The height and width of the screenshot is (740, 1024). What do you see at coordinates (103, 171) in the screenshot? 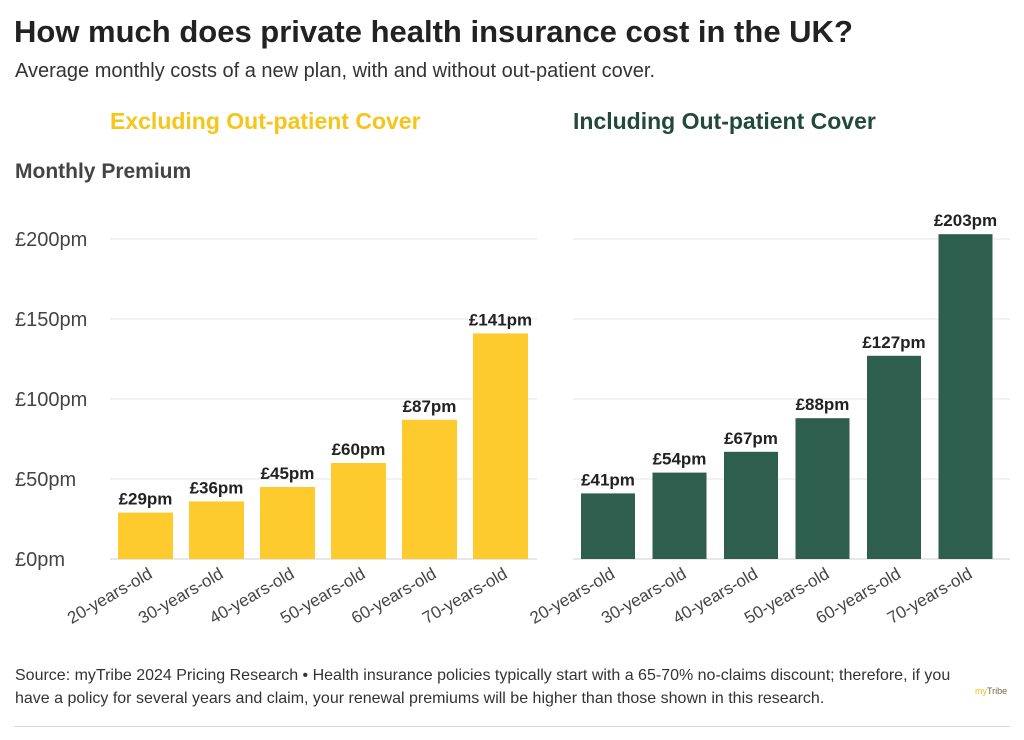
I see `y-axis-title: Monthly Premium` at bounding box center [103, 171].